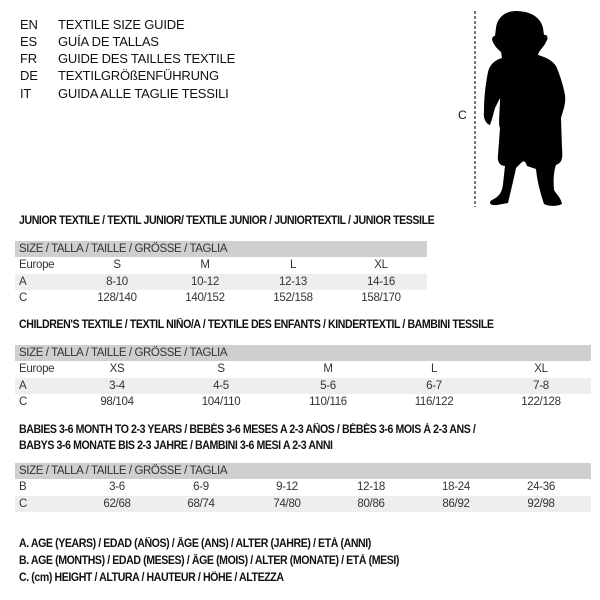  What do you see at coordinates (117, 281) in the screenshot?
I see `table-cell: 8-10` at bounding box center [117, 281].